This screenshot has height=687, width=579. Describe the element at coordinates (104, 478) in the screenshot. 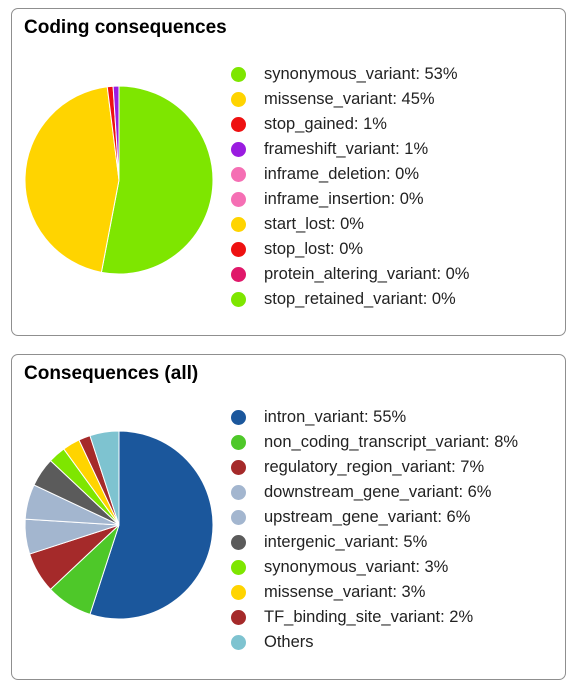

I see `pie-slice-others` at that location.